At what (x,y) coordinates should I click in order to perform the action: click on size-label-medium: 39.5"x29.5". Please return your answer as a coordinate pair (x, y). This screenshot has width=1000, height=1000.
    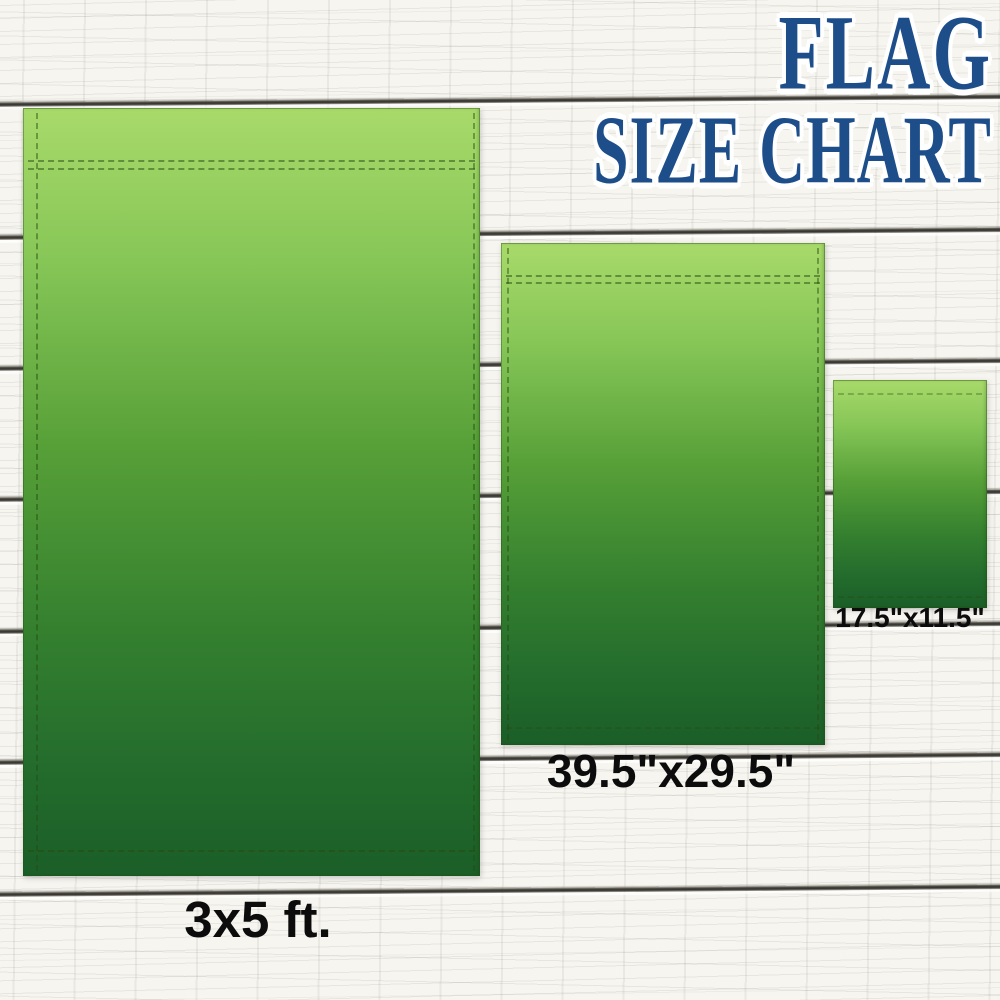
    Looking at the image, I should click on (671, 771).